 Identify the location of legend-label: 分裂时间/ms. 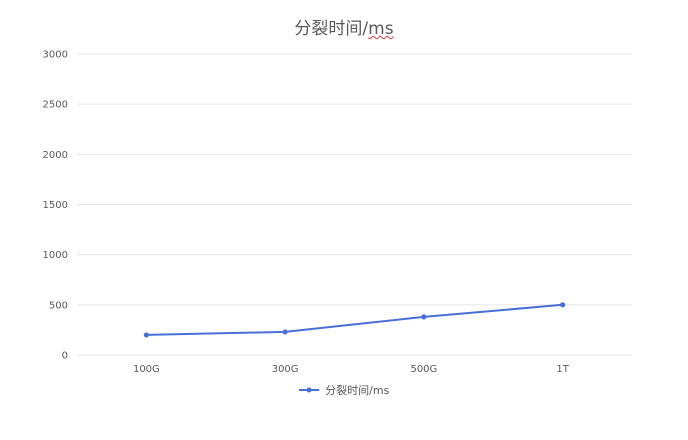
(357, 390).